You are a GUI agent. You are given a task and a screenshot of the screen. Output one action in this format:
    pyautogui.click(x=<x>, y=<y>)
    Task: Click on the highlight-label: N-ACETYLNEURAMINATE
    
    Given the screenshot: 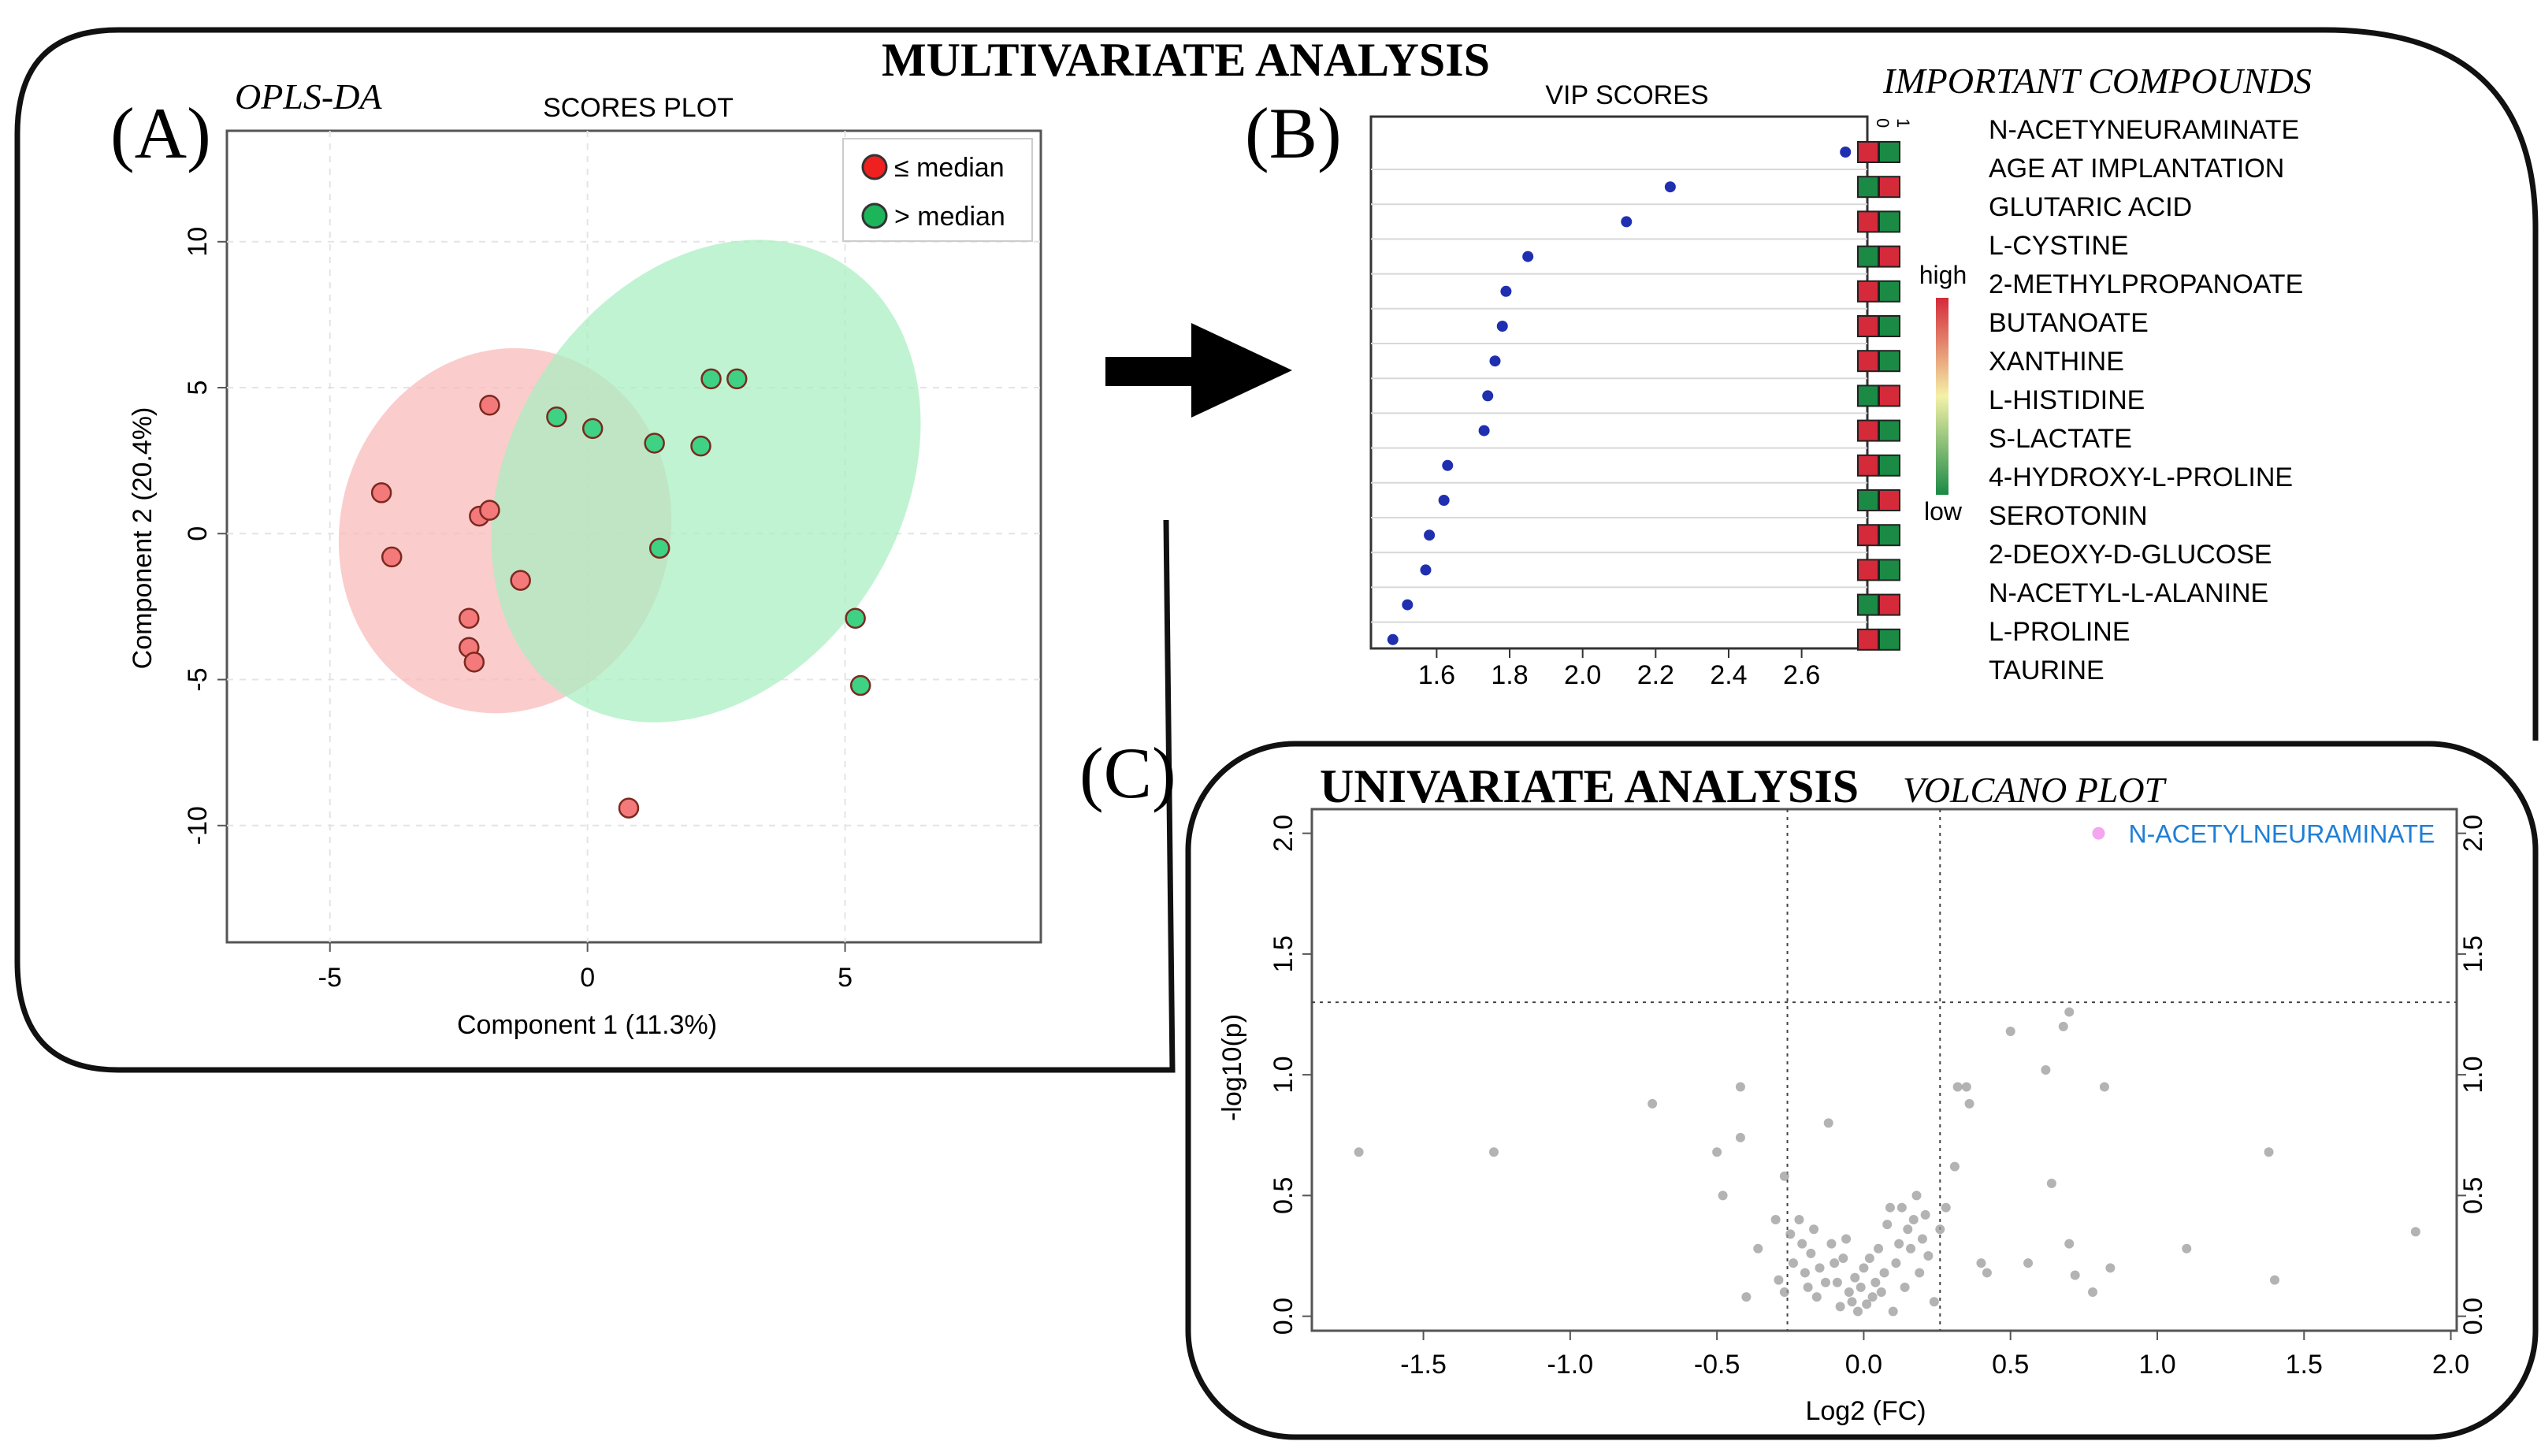 What is the action you would take?
    pyautogui.click(x=2281, y=834)
    